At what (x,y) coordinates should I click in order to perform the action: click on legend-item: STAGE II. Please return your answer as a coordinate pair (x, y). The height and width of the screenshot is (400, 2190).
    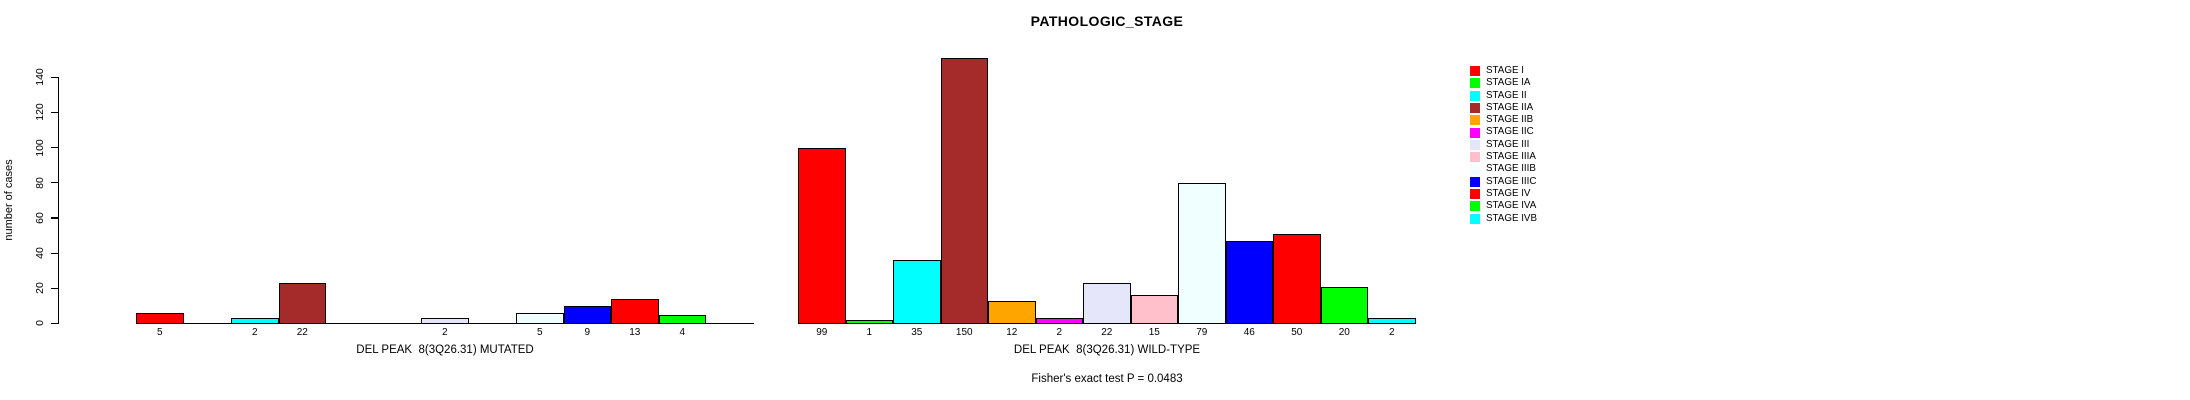
    Looking at the image, I should click on (1503, 95).